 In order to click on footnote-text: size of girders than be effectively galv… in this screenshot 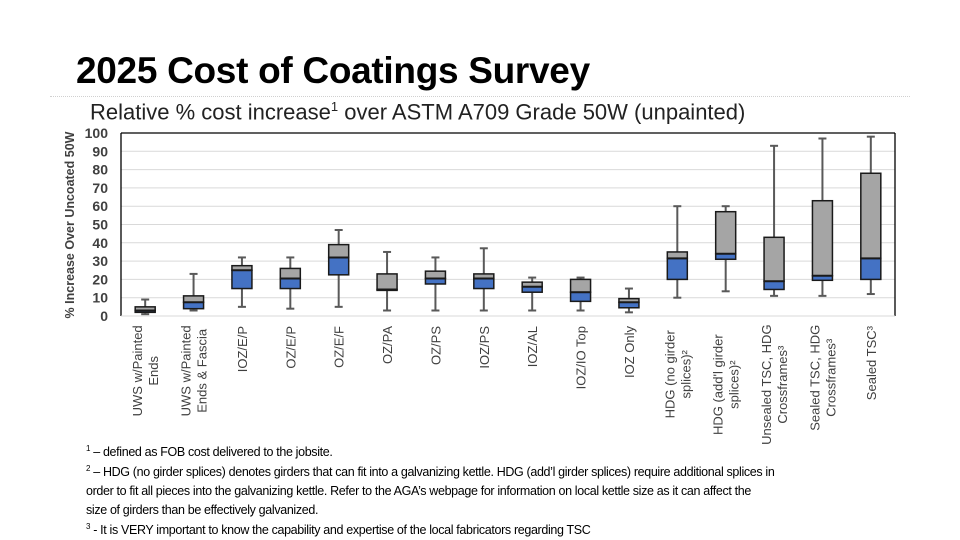, I will do `click(202, 510)`.